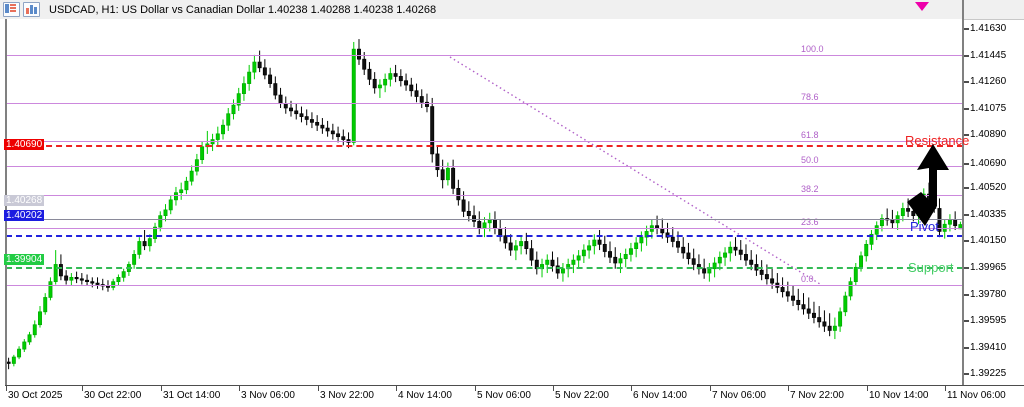 The image size is (1024, 407). Describe the element at coordinates (988, 214) in the screenshot. I see `price-tick-label: 1.40335` at that location.